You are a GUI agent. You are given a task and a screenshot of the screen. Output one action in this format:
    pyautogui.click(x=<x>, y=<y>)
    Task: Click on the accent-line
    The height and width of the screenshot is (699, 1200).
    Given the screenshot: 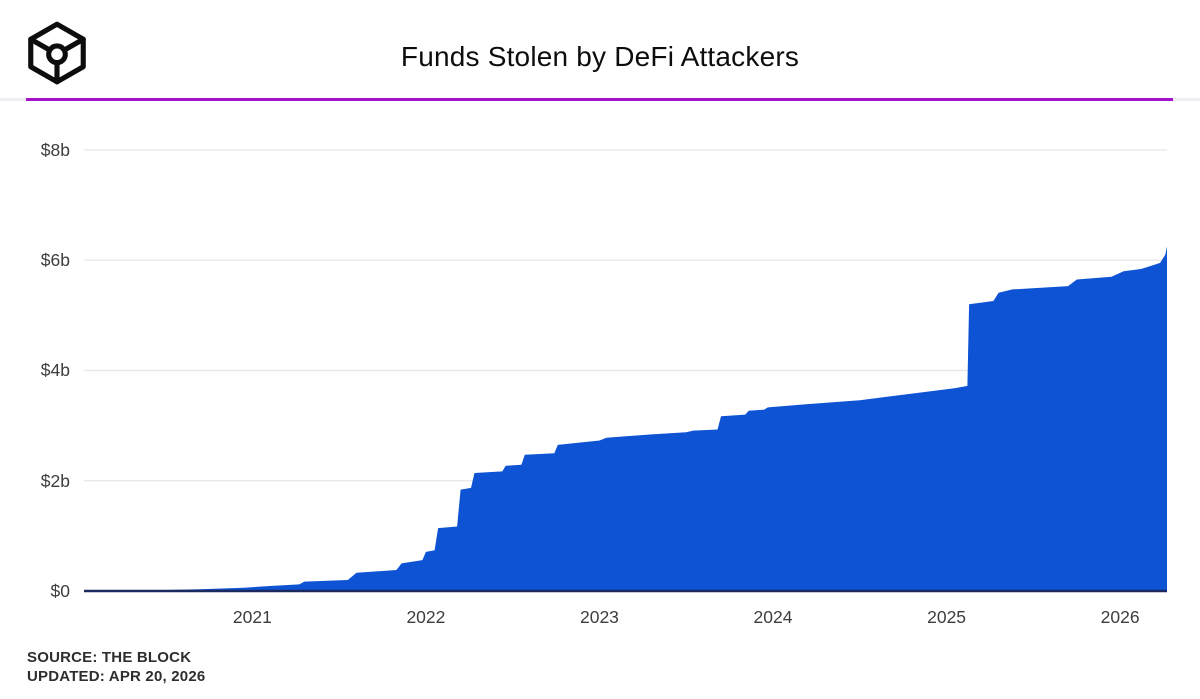 What is the action you would take?
    pyautogui.click(x=599, y=99)
    